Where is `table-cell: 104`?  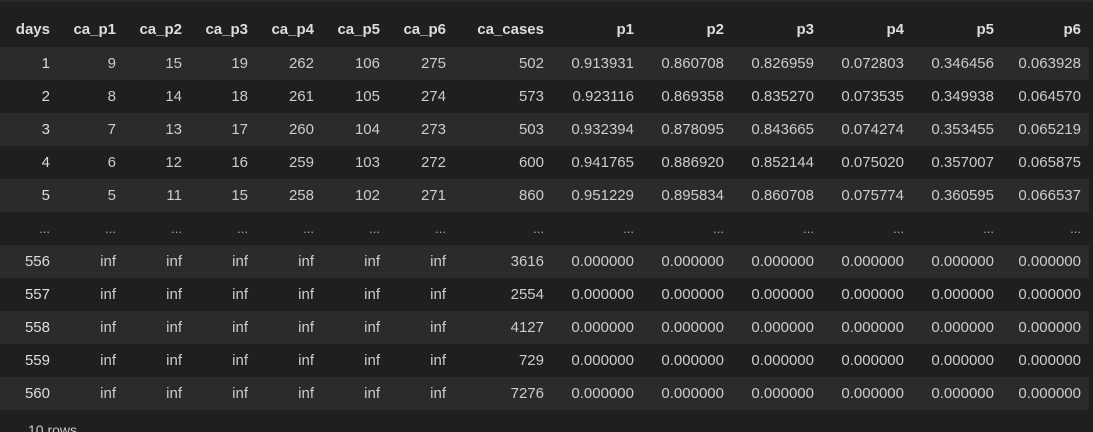 table-cell: 104 is located at coordinates (367, 129).